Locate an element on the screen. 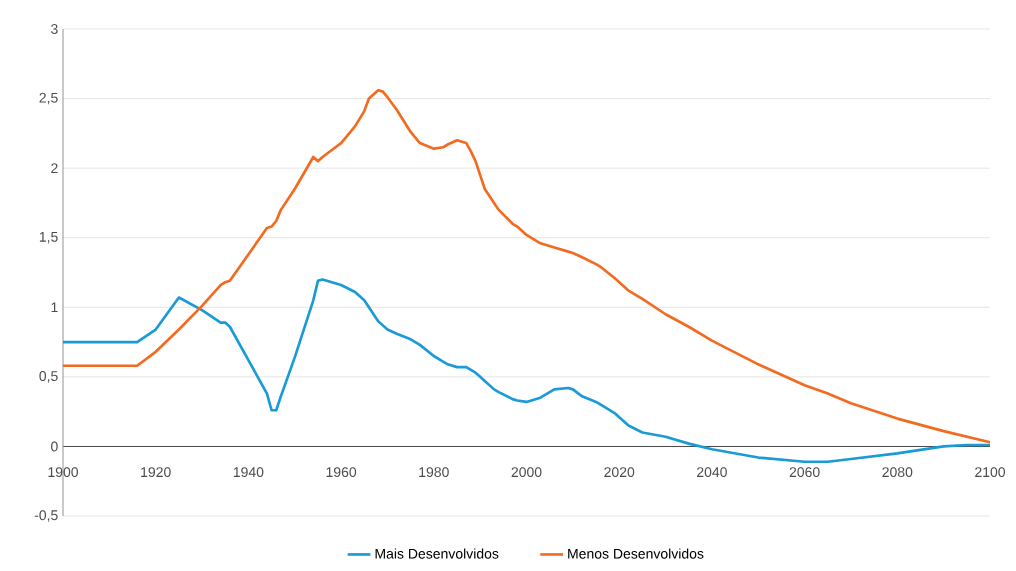 The width and height of the screenshot is (1016, 571). x-tick-label: 2020 is located at coordinates (619, 472).